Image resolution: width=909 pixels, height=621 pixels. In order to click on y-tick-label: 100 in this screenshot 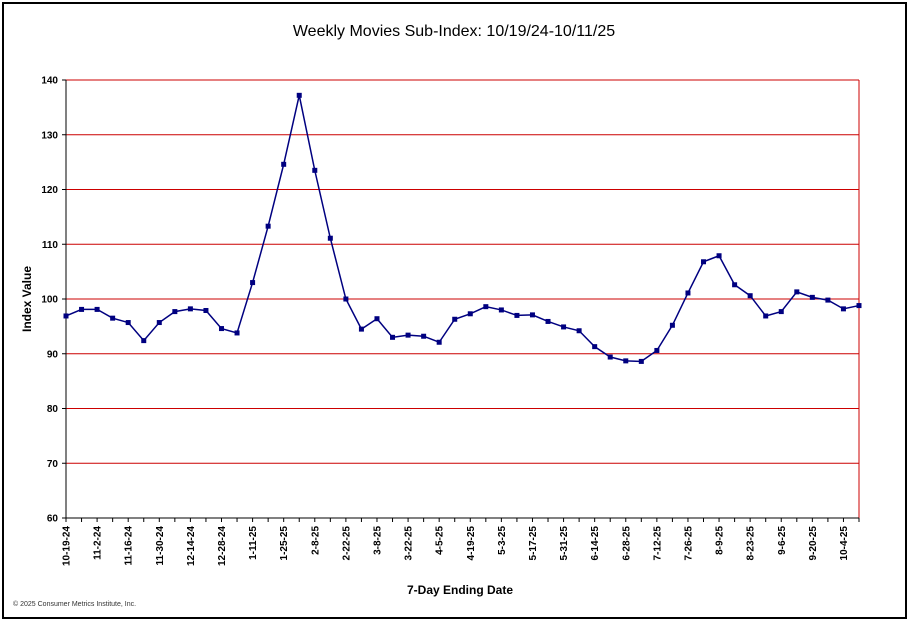, I will do `click(49, 300)`.